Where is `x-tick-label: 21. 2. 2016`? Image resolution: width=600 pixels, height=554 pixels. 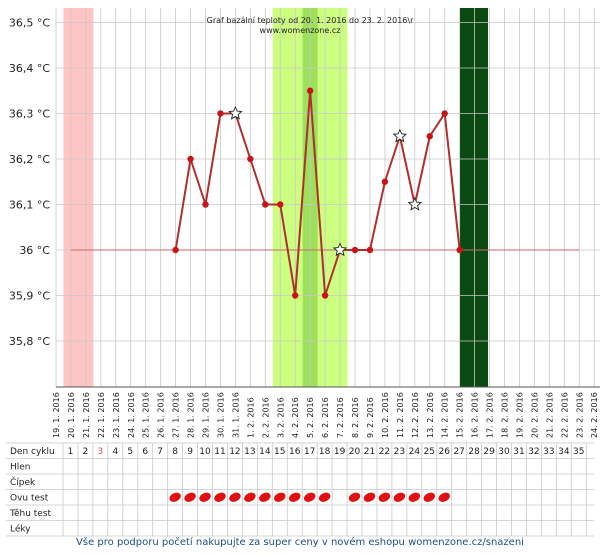 x-tick-label: 21. 2. 2016 is located at coordinates (549, 415).